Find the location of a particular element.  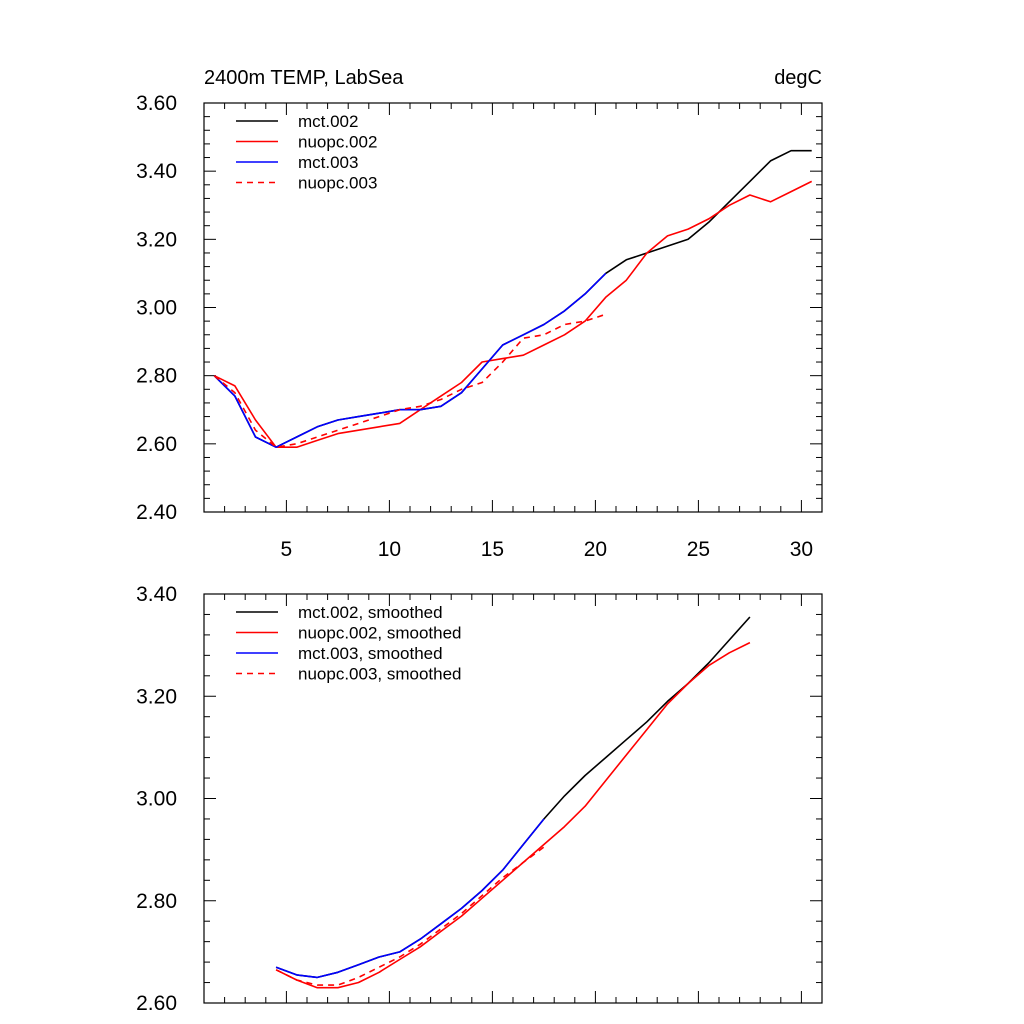

chart-units: degC is located at coordinates (798, 78).